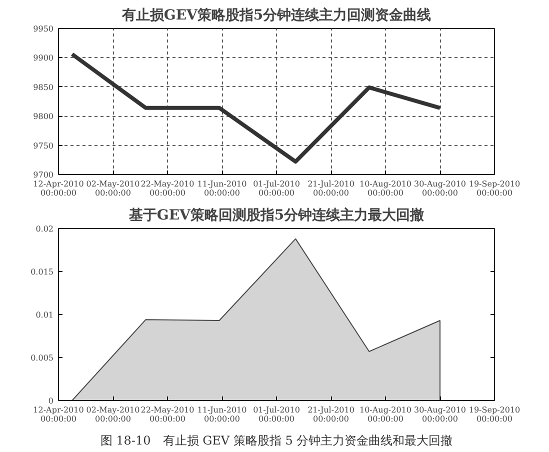  I want to click on y-tick-label: 9900, so click(43, 58).